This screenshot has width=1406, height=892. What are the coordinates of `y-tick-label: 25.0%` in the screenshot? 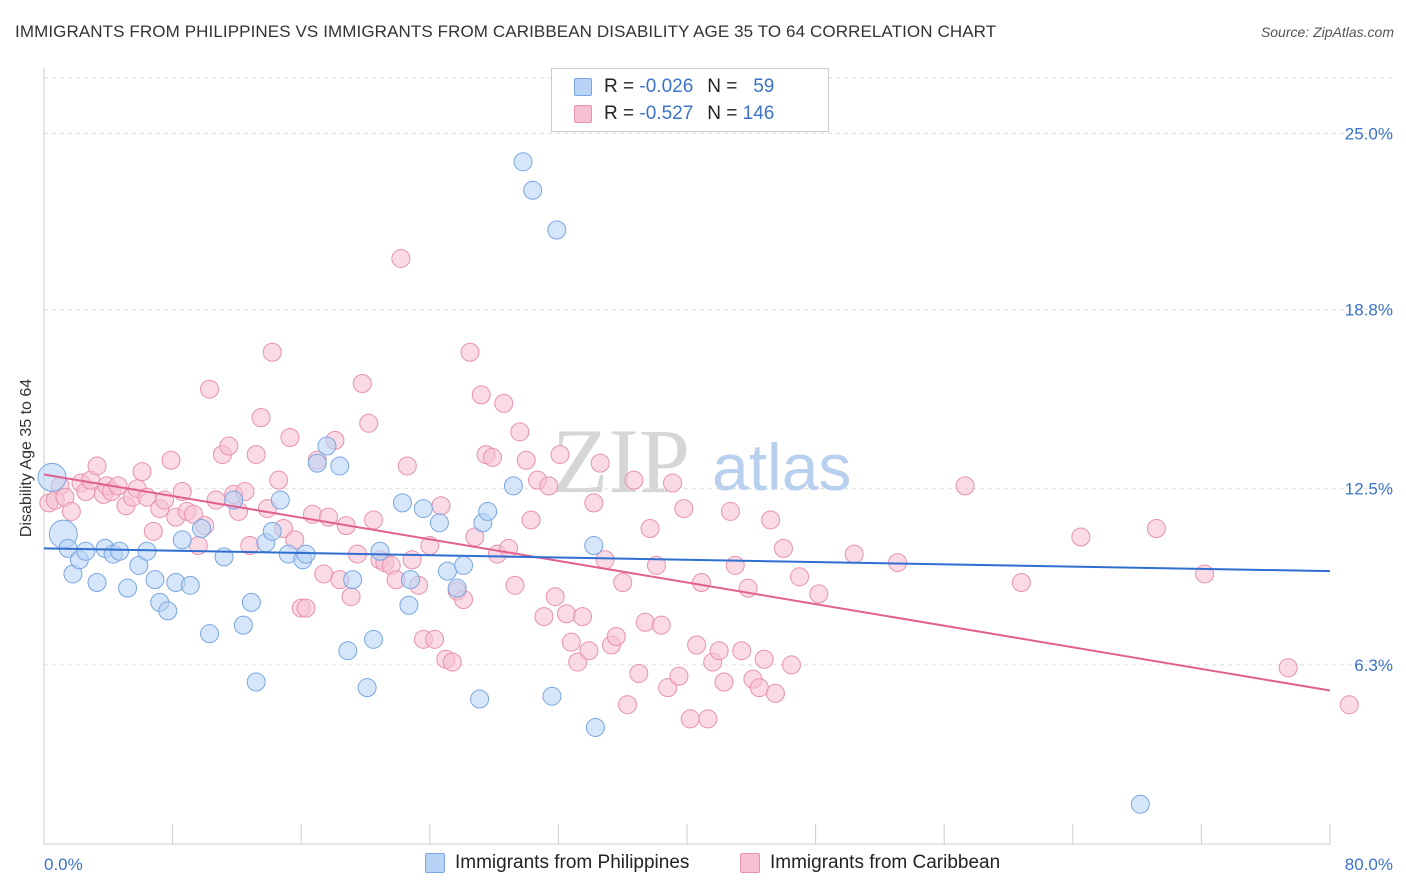 It's located at (1369, 133).